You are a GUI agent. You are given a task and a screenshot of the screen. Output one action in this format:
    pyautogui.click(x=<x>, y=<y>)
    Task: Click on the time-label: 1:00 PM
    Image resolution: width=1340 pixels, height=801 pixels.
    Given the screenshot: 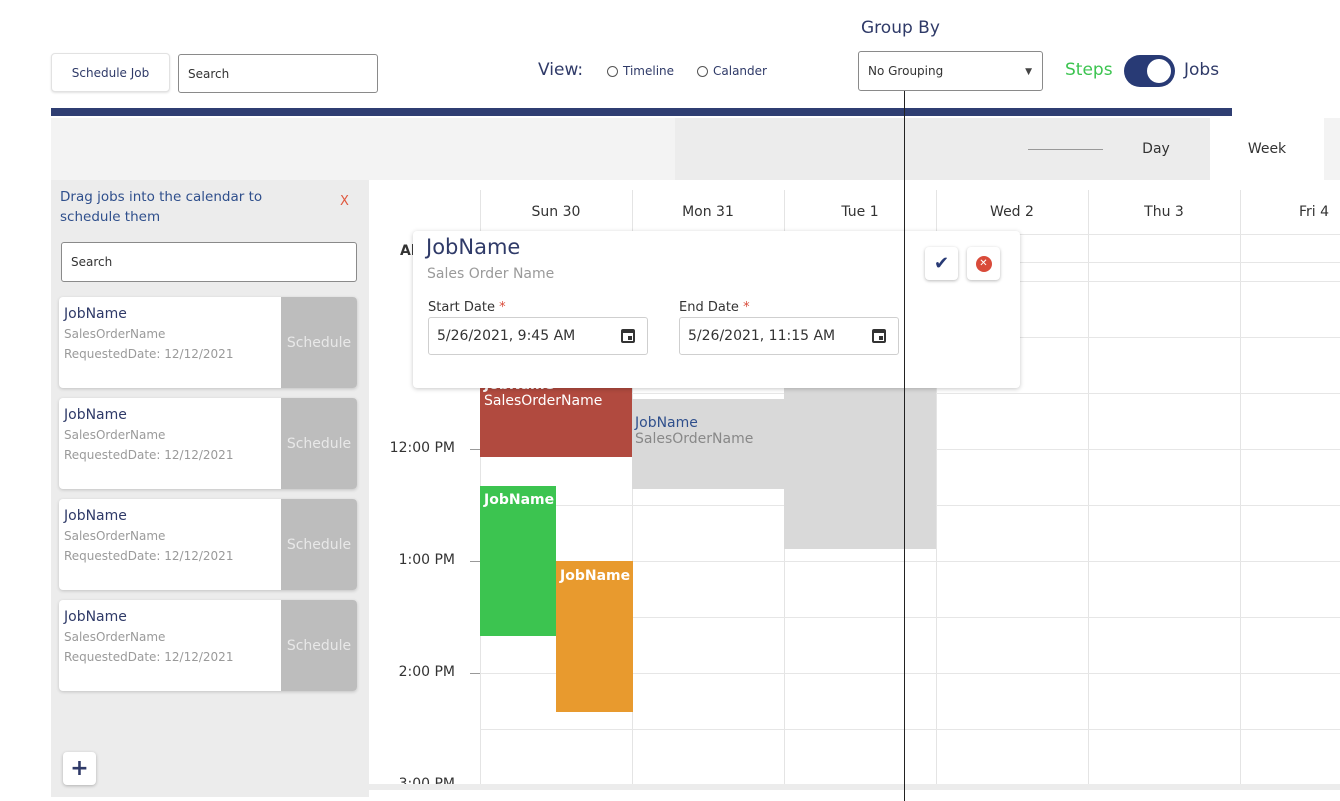 What is the action you would take?
    pyautogui.click(x=426, y=560)
    